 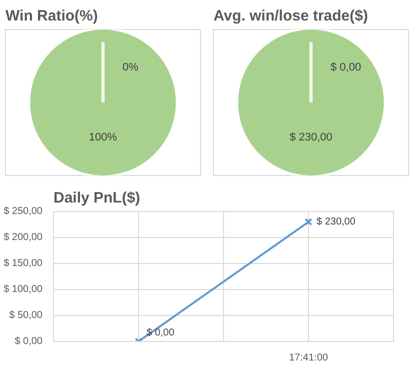 What do you see at coordinates (97, 198) in the screenshot?
I see `chart-title: Daily PnL($)` at bounding box center [97, 198].